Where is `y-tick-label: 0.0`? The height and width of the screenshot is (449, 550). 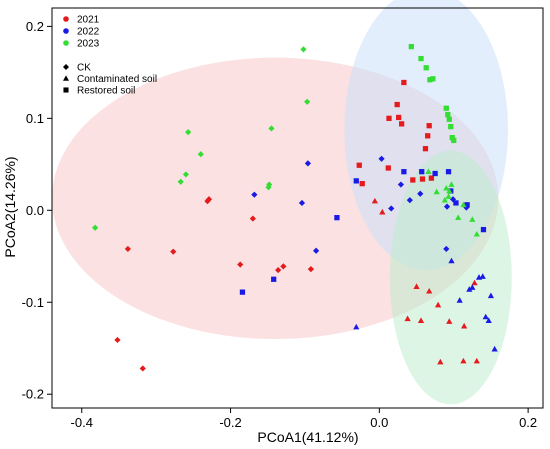 y-tick-label: 0.0 is located at coordinates (35, 210).